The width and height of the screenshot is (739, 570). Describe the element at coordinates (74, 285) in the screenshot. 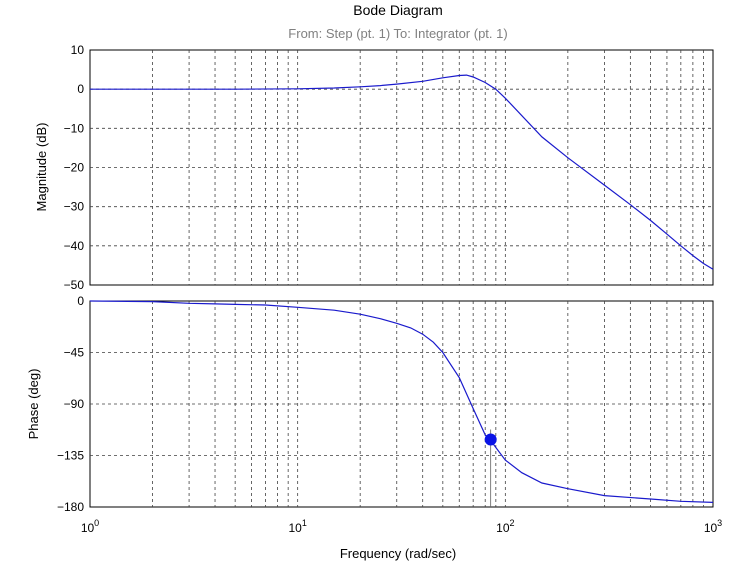

I see `magnitude-ytick-label: −50` at that location.